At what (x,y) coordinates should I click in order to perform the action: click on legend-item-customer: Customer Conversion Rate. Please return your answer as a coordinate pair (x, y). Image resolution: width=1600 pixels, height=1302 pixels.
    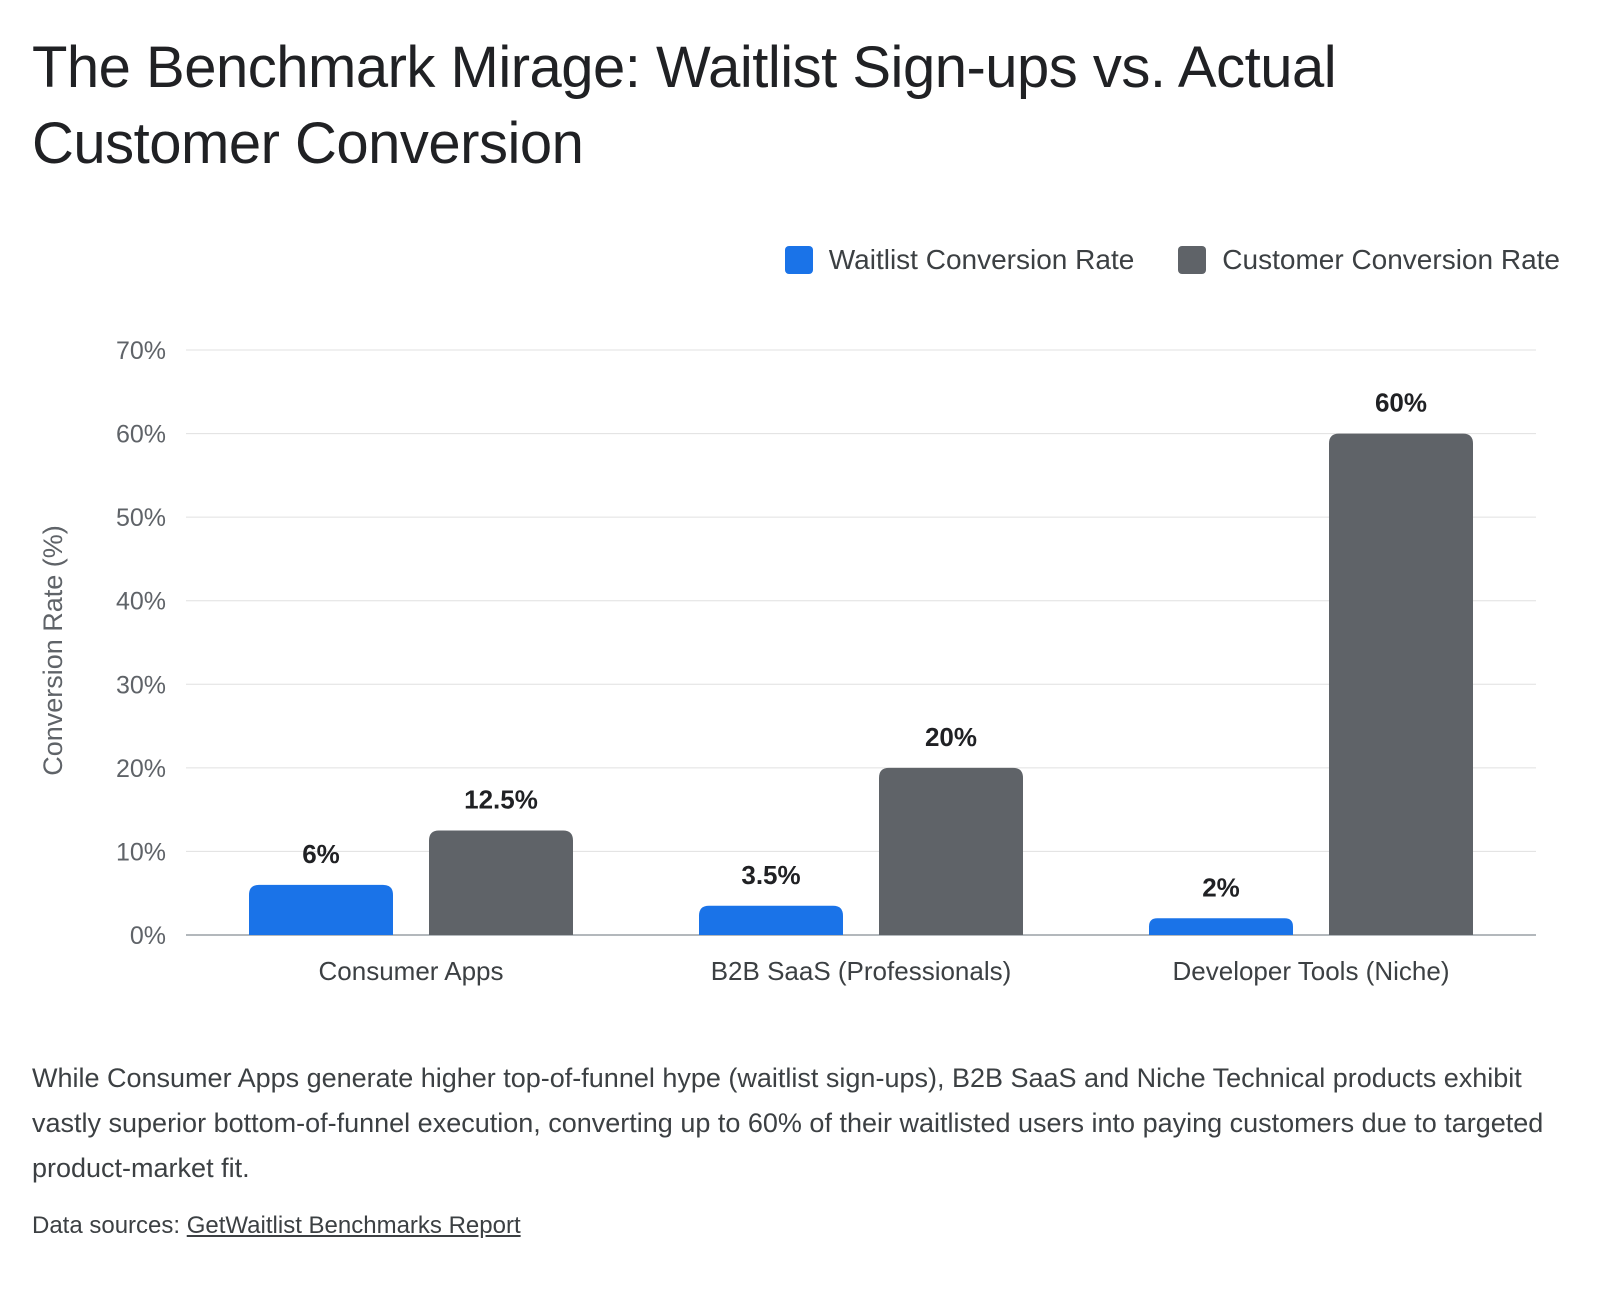
    Looking at the image, I should click on (1369, 260).